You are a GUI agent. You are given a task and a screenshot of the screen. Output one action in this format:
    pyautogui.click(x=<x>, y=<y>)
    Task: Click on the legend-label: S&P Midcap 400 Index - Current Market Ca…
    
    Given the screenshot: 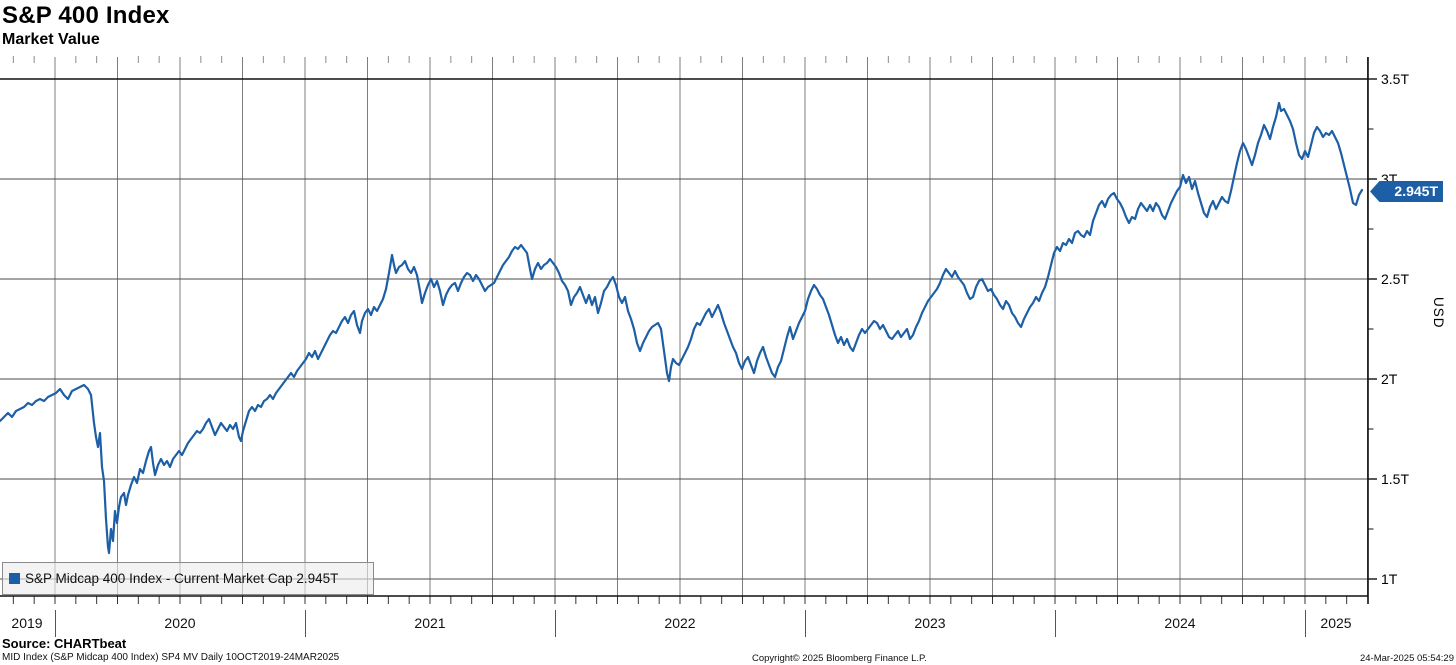 What is the action you would take?
    pyautogui.click(x=182, y=578)
    